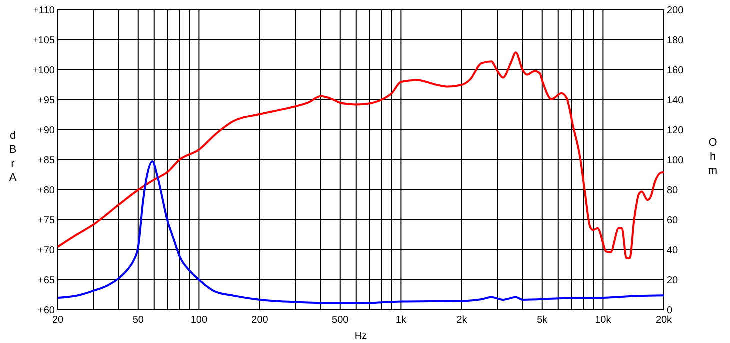 The height and width of the screenshot is (343, 730). What do you see at coordinates (675, 71) in the screenshot?
I see `y2-tick-label: 160` at bounding box center [675, 71].